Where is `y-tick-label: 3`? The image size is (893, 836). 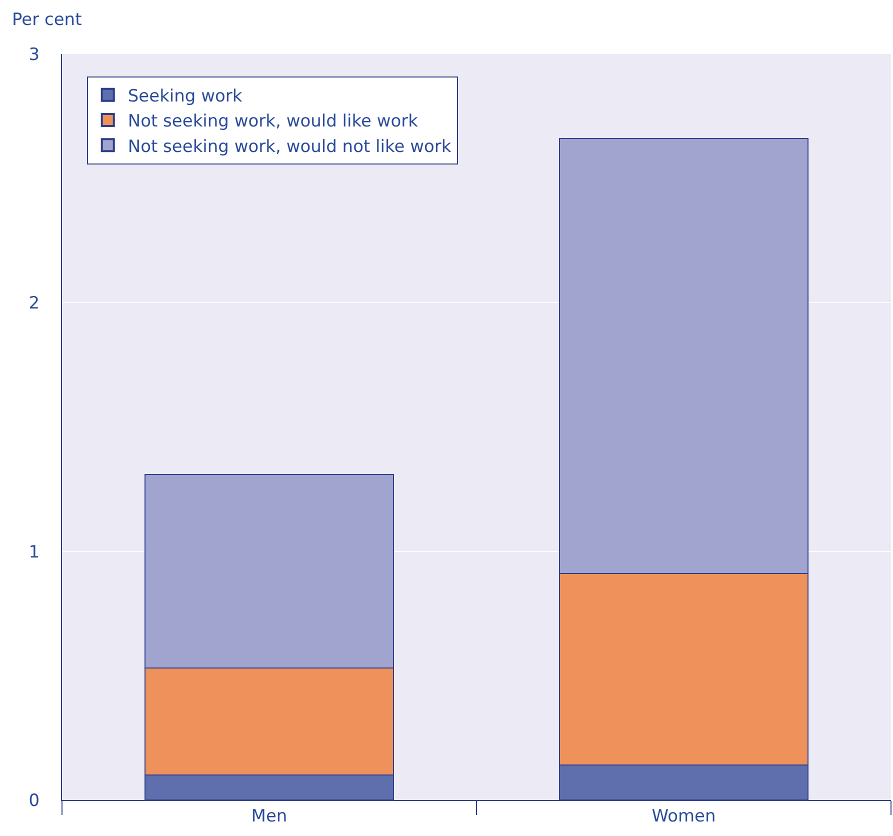 y-tick-label: 3 is located at coordinates (34, 54).